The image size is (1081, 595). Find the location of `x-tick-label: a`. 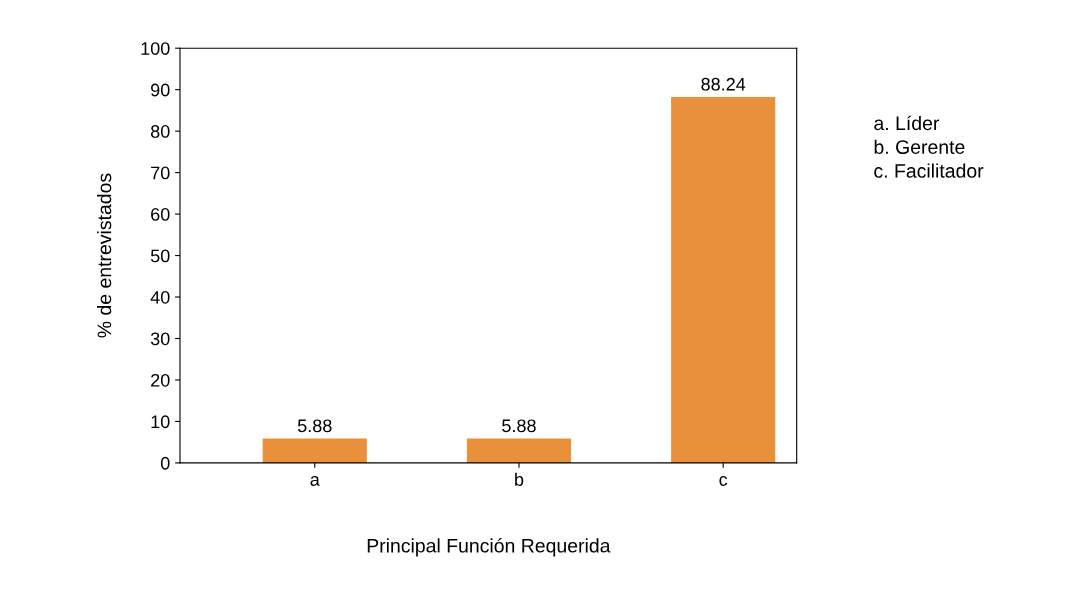

x-tick-label: a is located at coordinates (315, 481).